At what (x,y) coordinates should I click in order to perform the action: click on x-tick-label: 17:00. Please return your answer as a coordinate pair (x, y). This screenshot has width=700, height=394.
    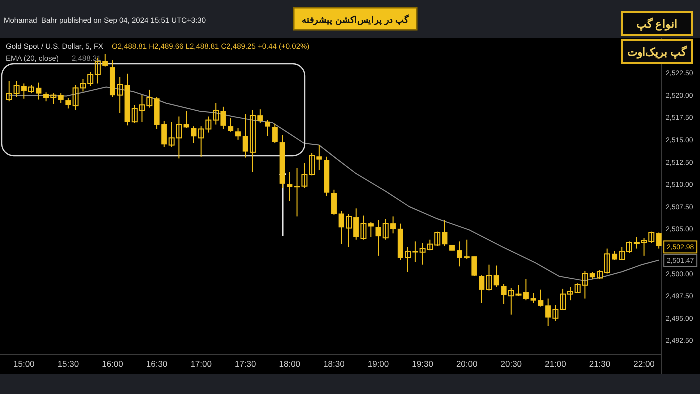
    Looking at the image, I should click on (201, 364).